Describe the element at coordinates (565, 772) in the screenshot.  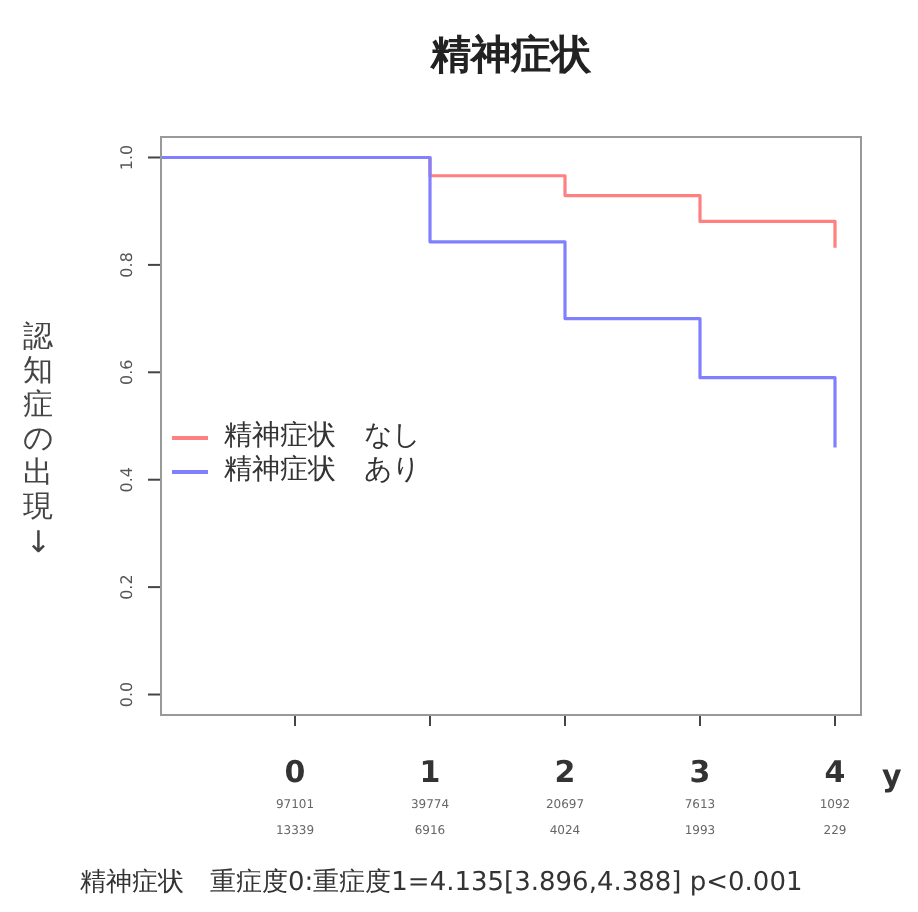
I see `x-tick-label: 2` at that location.